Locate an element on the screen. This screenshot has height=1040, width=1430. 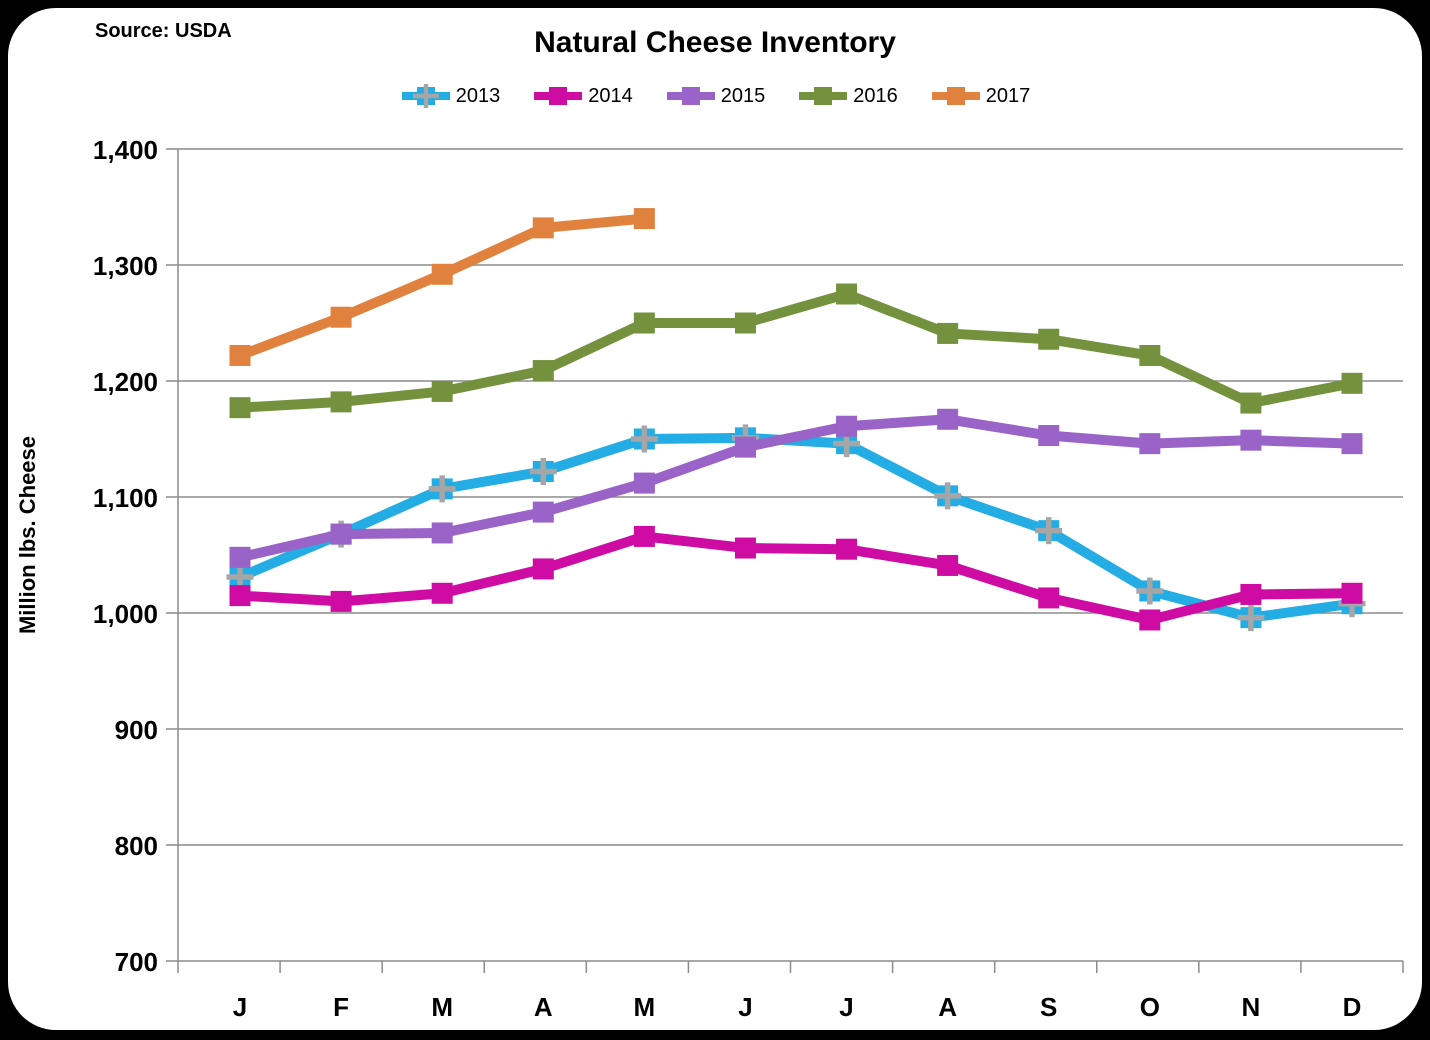
y-tick-label: 1,200 is located at coordinates (125, 382).